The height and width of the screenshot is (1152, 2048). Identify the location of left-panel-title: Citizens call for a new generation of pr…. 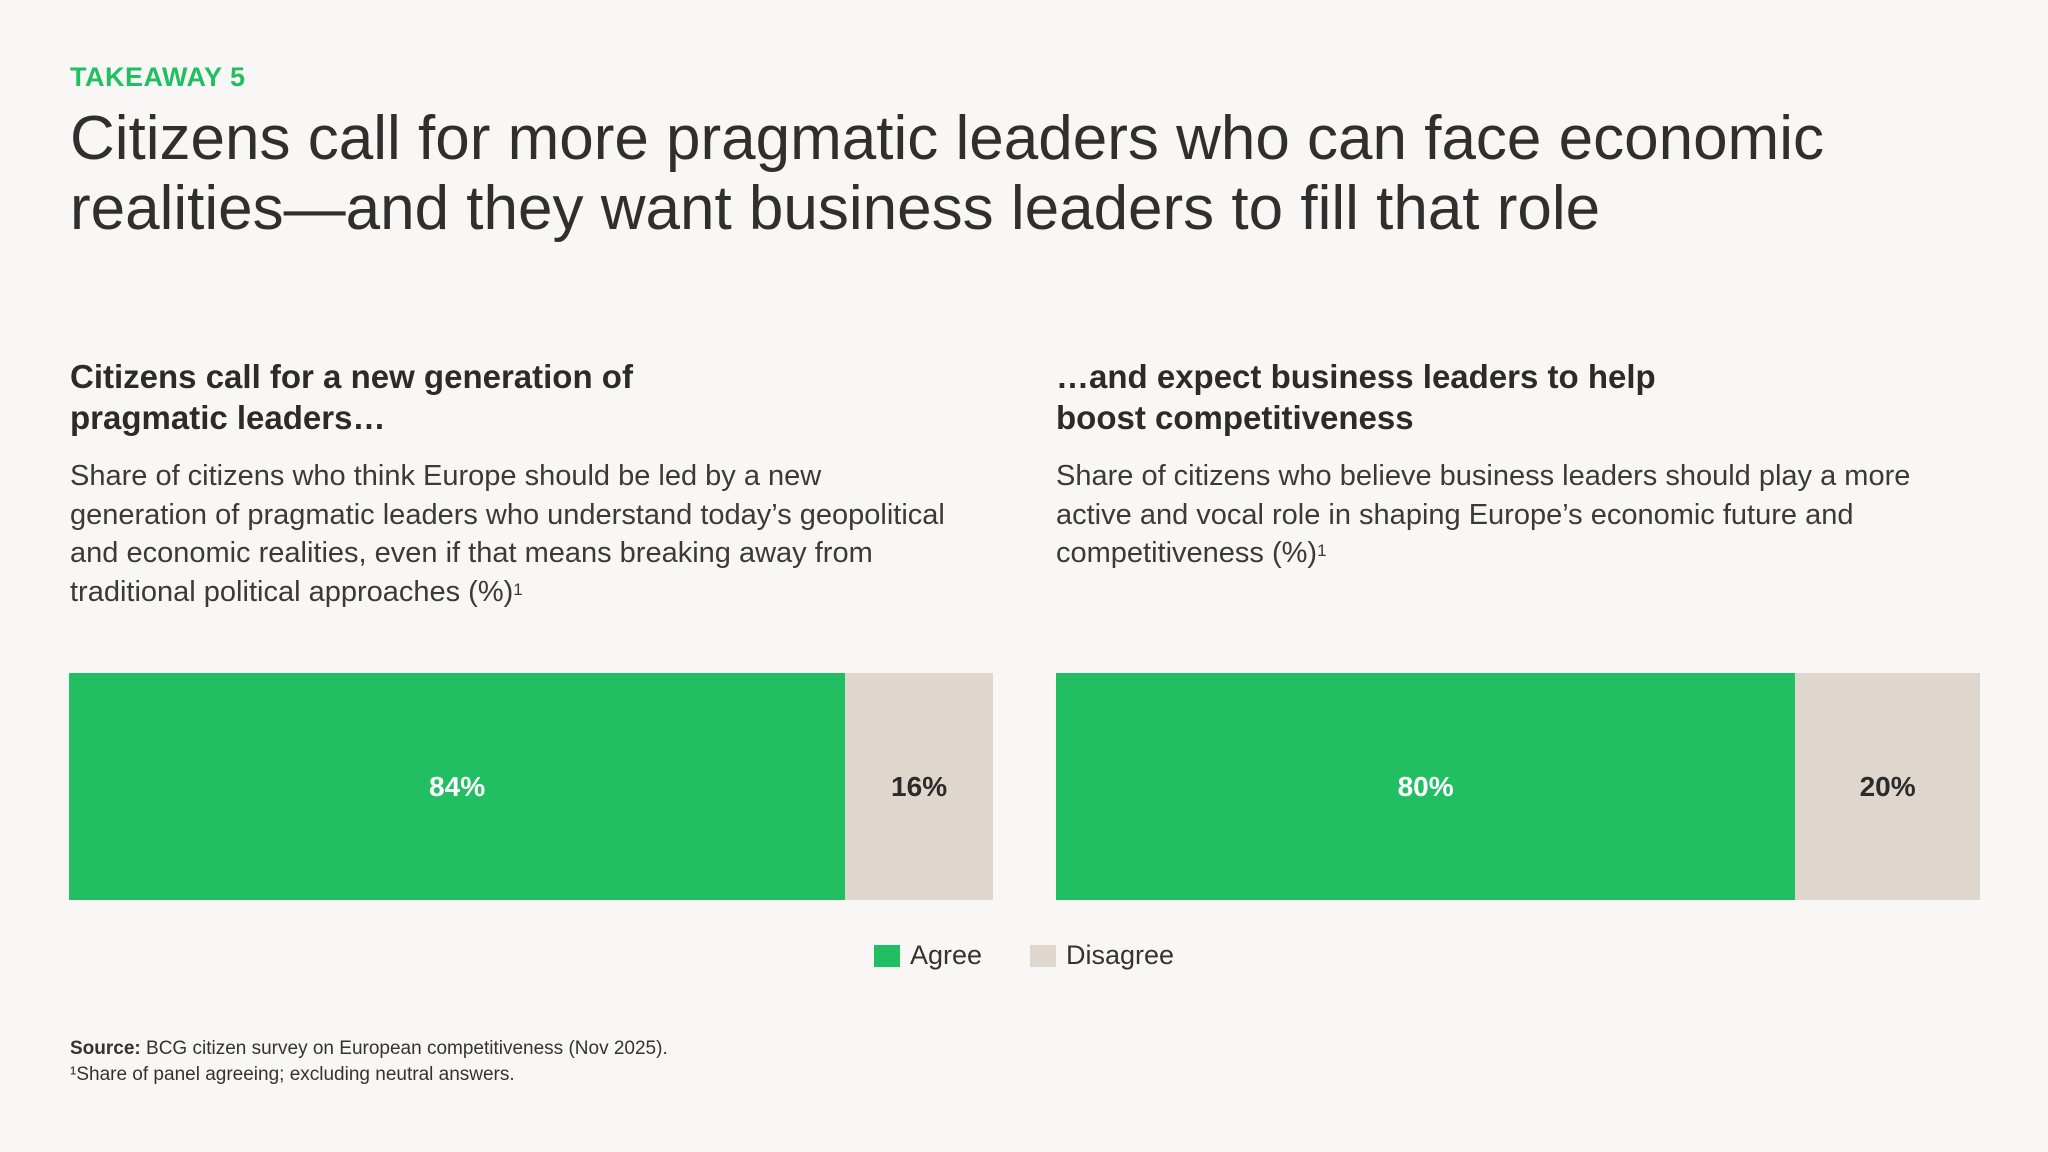
(351, 397).